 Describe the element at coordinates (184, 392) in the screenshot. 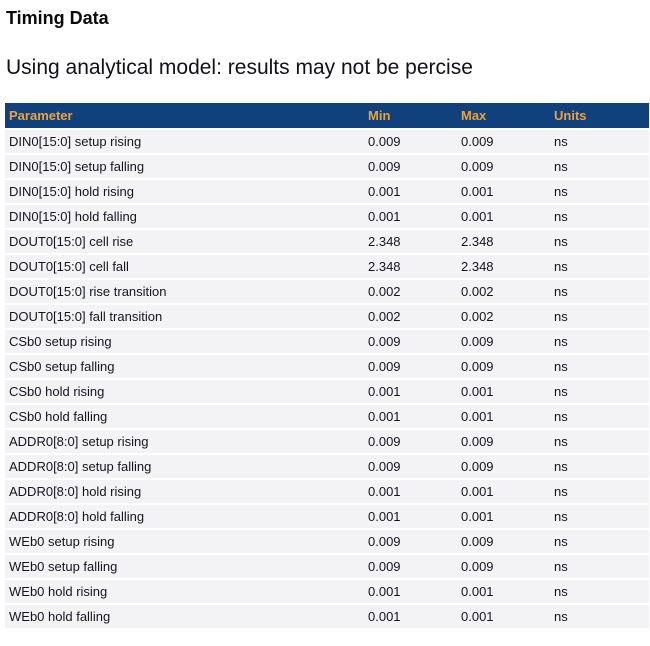

I see `parameter-cell: CSb0 hold rising` at that location.